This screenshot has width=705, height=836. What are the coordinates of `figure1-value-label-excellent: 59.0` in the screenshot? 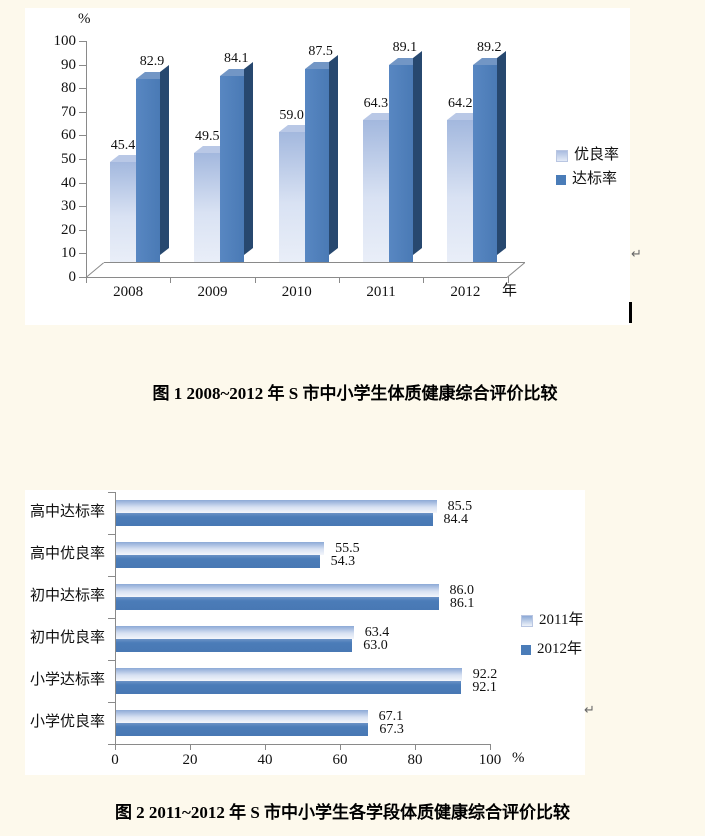 It's located at (291, 115).